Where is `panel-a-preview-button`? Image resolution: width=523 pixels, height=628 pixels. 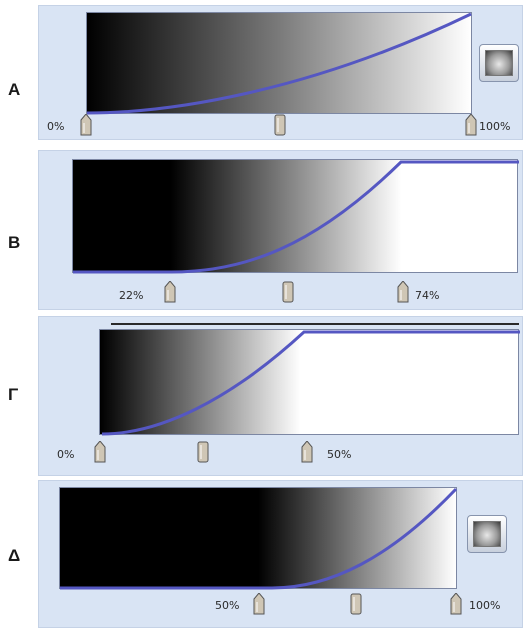
panel-a-preview-button is located at coordinates (499, 63).